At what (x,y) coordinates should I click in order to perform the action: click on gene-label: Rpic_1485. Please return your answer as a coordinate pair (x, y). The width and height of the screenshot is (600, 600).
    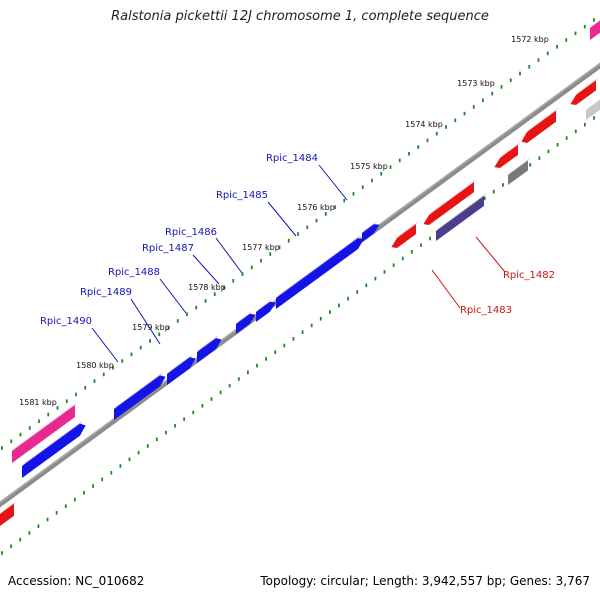
    Looking at the image, I should click on (242, 195).